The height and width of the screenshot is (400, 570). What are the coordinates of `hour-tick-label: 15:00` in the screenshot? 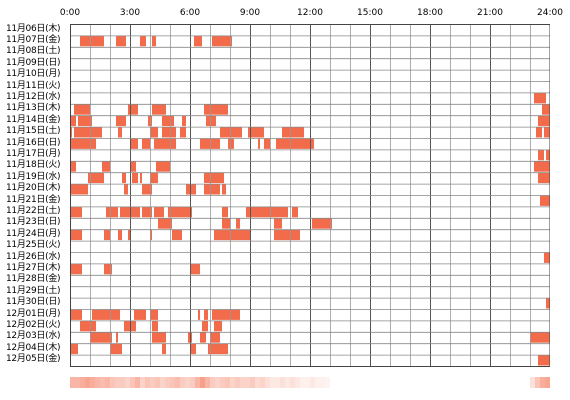 It's located at (370, 13).